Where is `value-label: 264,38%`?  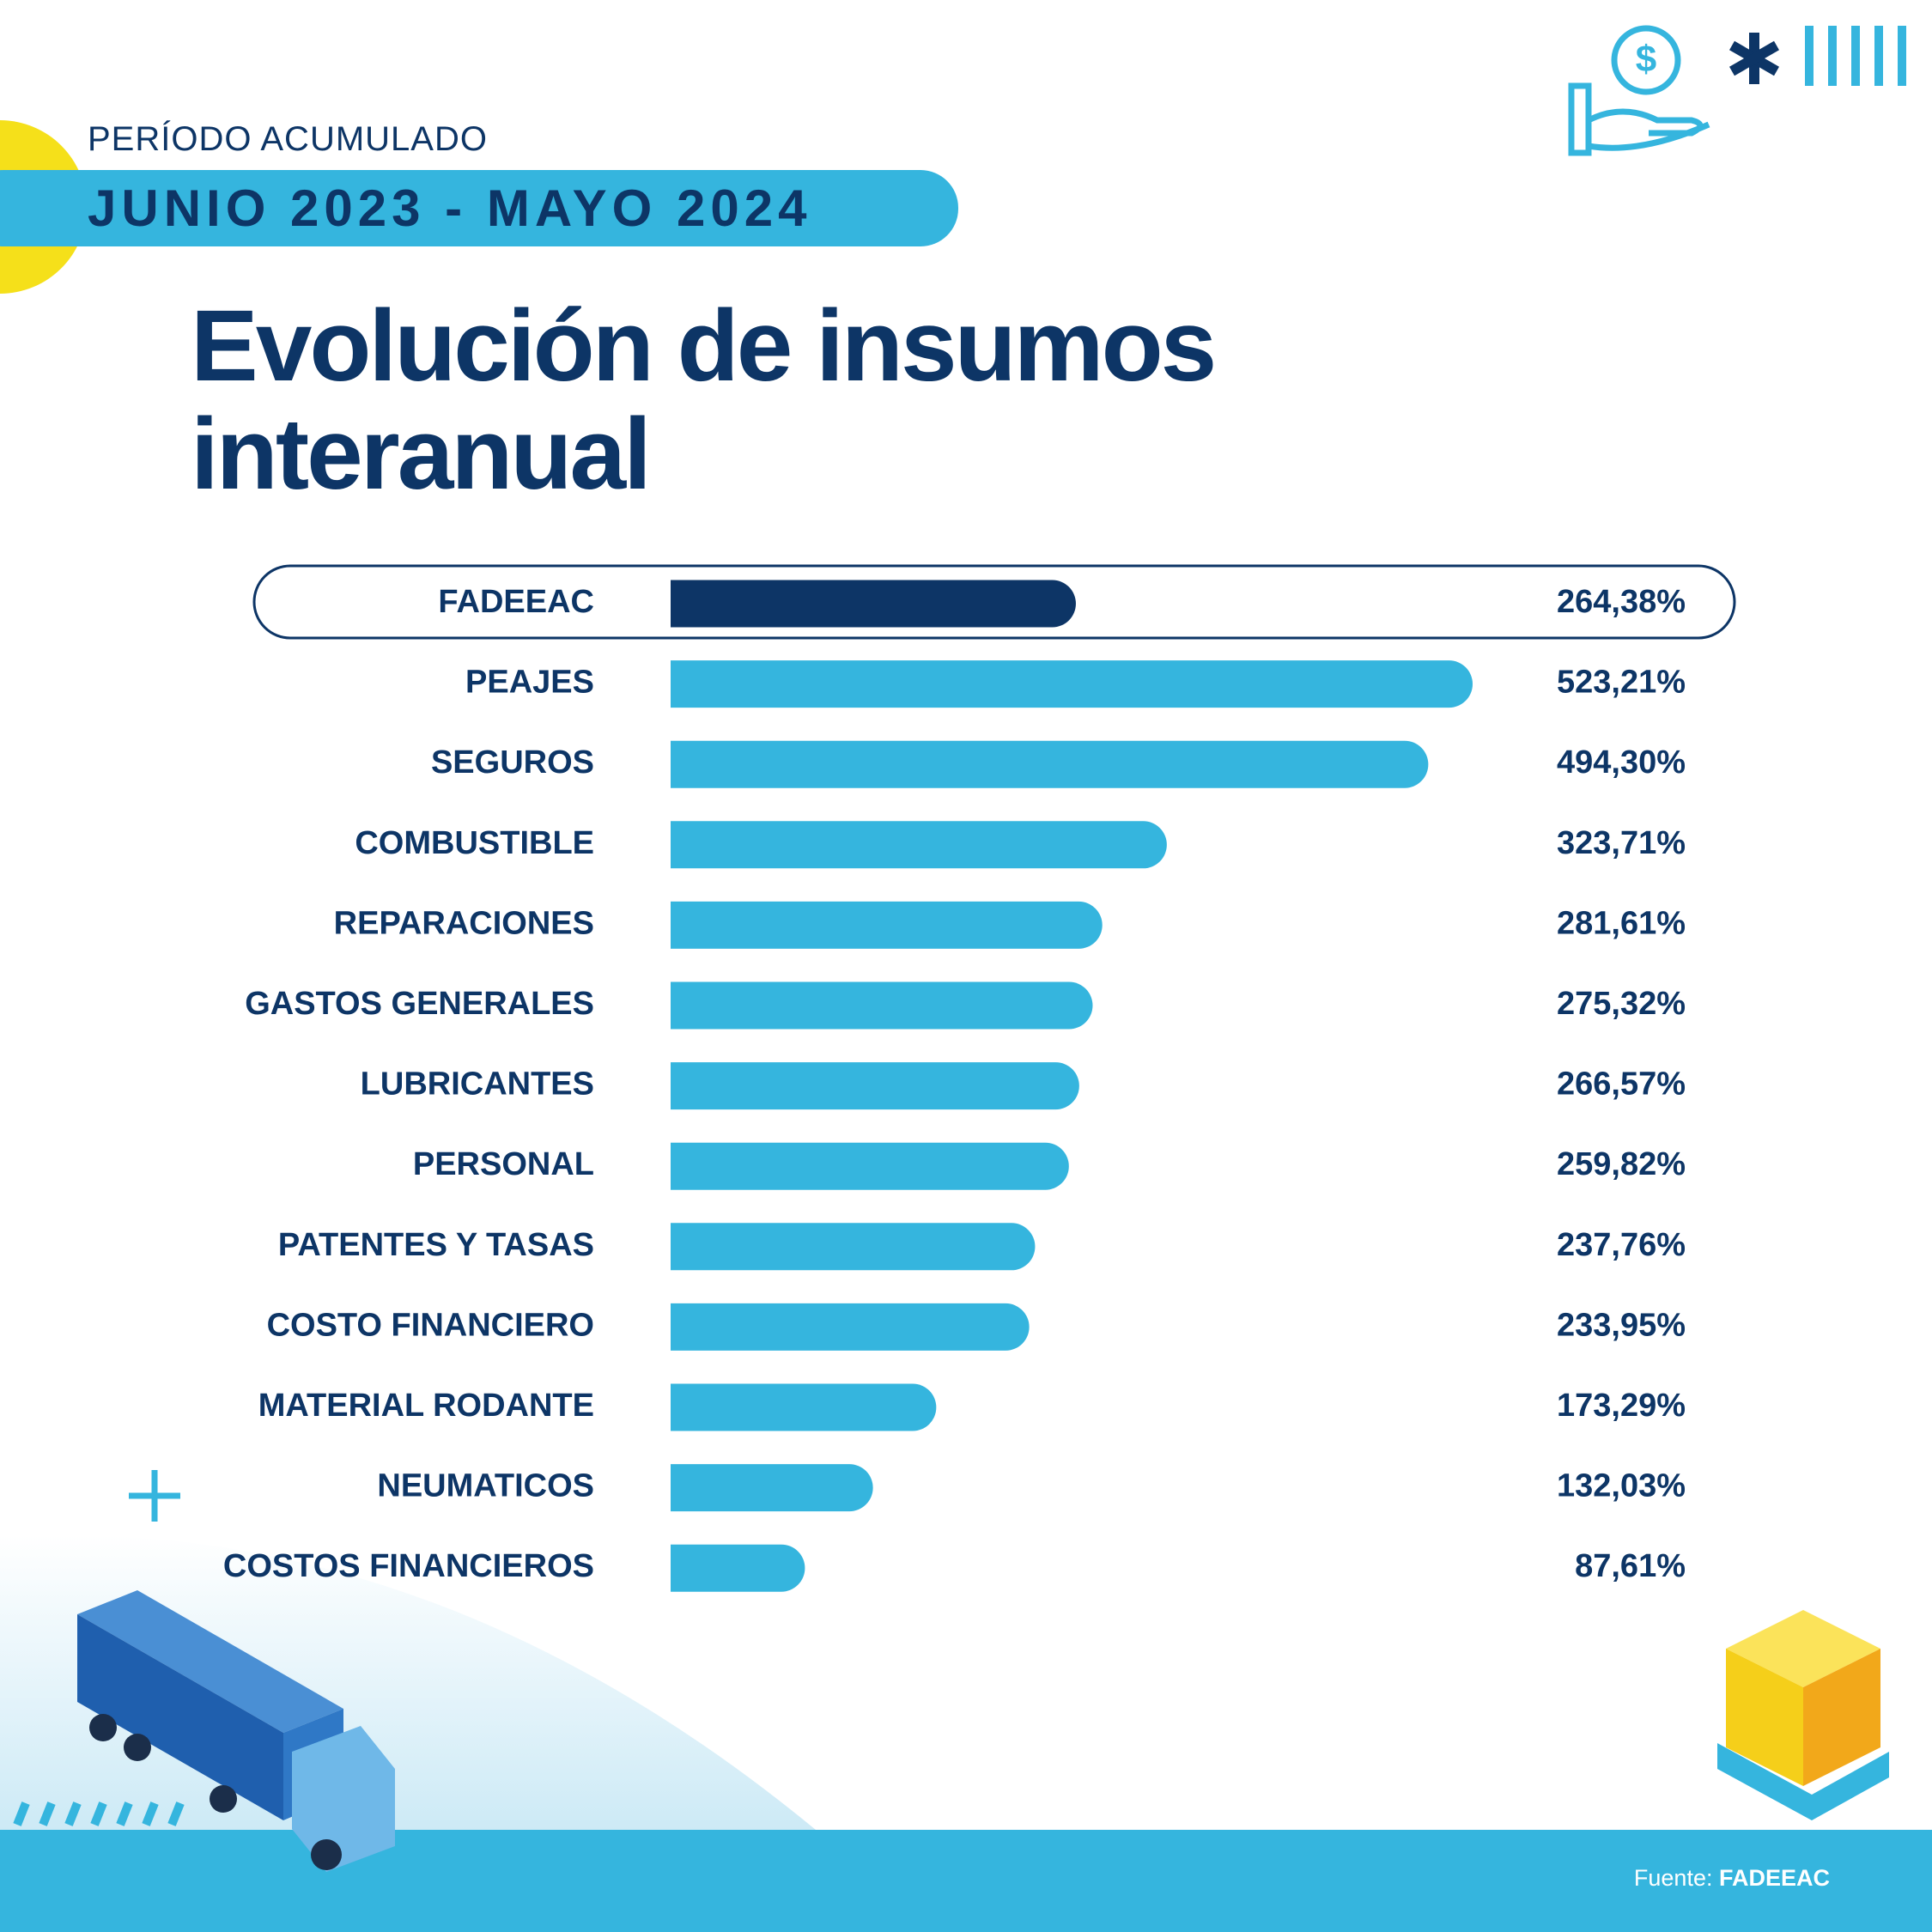 value-label: 264,38% is located at coordinates (1621, 602).